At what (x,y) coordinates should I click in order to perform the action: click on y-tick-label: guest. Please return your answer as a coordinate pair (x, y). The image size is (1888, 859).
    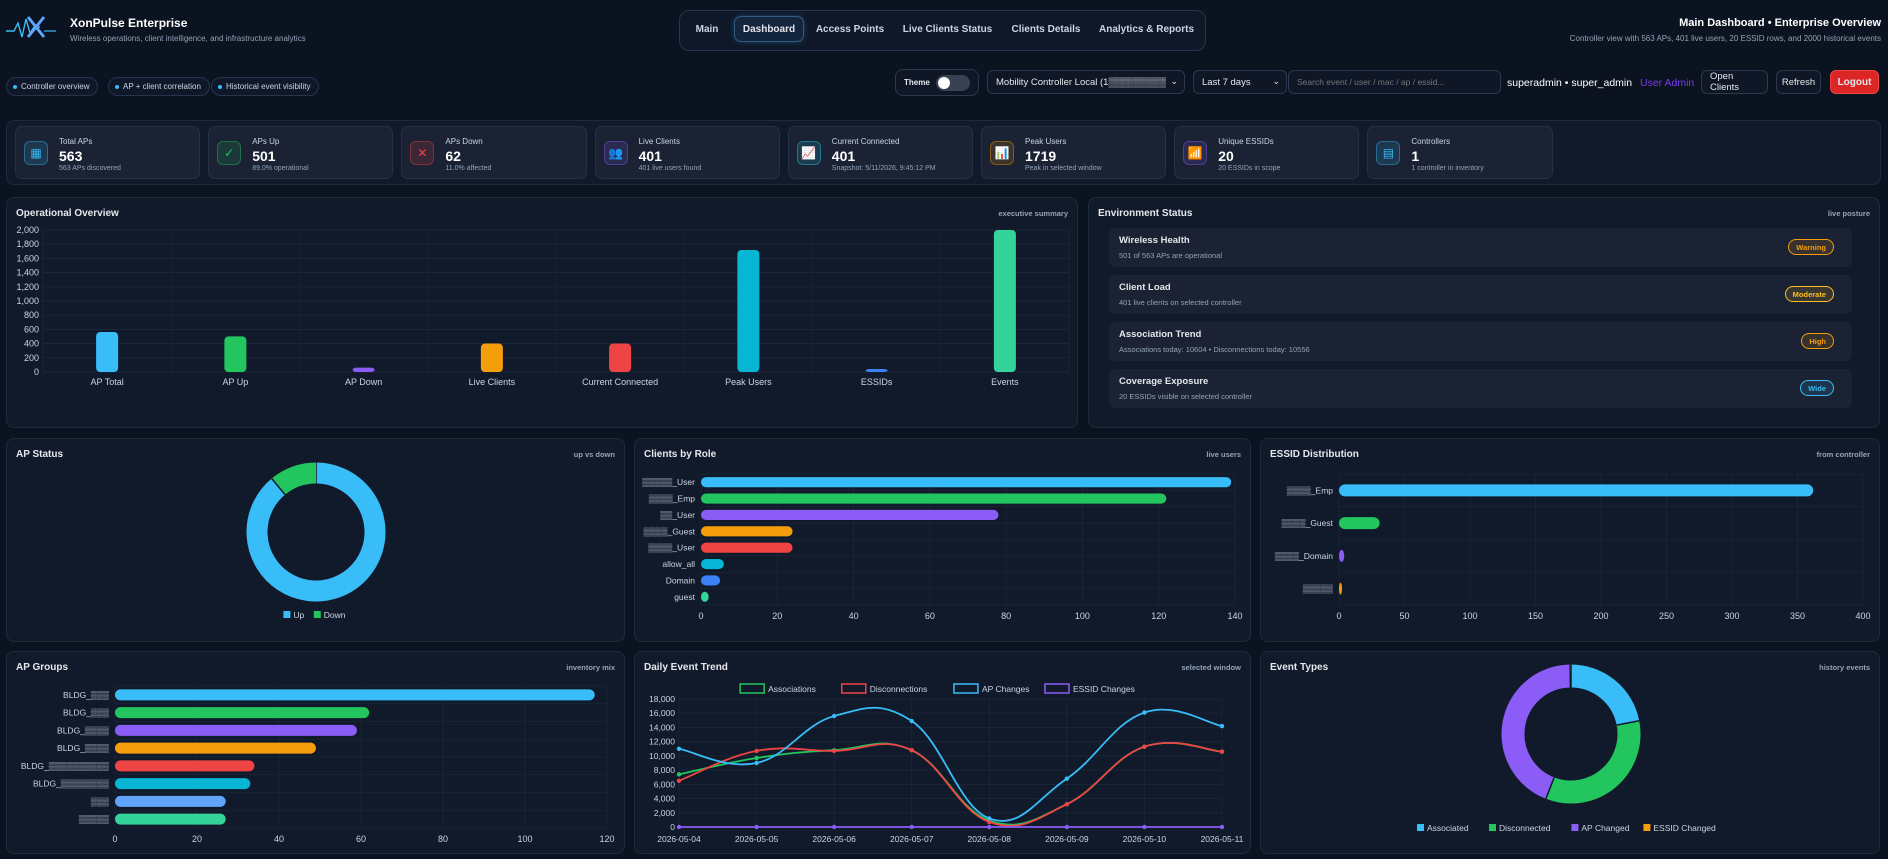
    Looking at the image, I should click on (684, 597).